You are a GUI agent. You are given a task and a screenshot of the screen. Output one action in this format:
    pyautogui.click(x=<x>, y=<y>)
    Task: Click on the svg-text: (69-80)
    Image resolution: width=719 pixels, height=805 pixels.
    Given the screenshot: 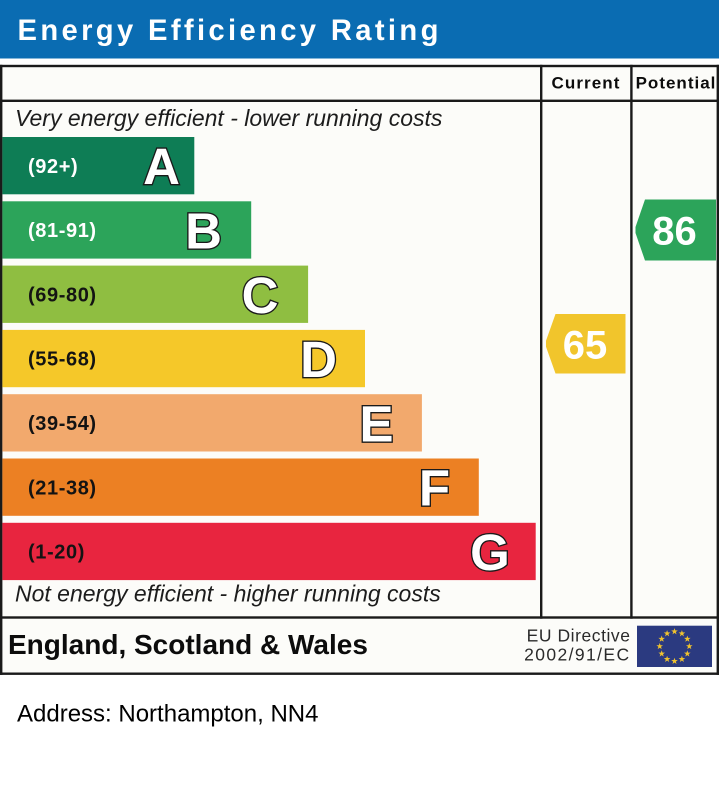 What is the action you would take?
    pyautogui.click(x=62, y=295)
    